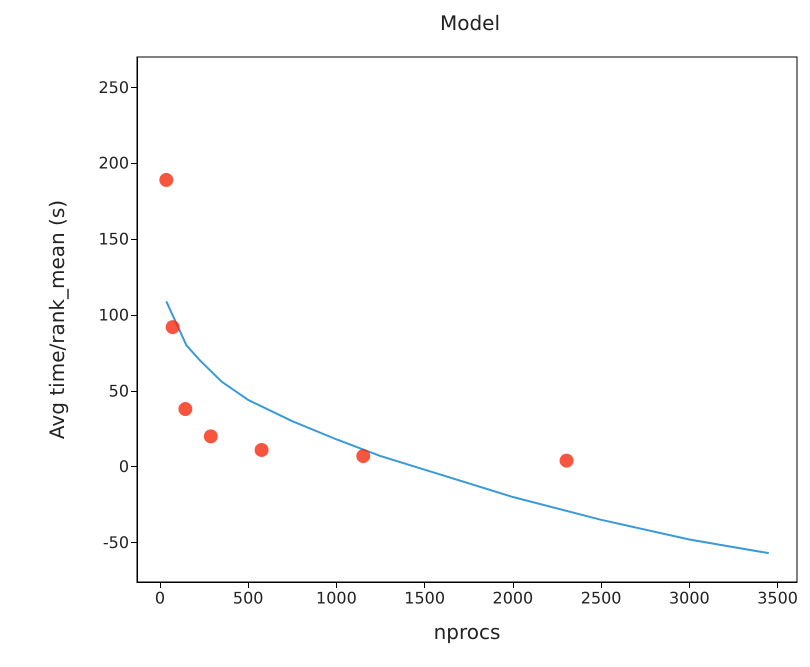  What do you see at coordinates (425, 598) in the screenshot?
I see `x-tick-label: 1500` at bounding box center [425, 598].